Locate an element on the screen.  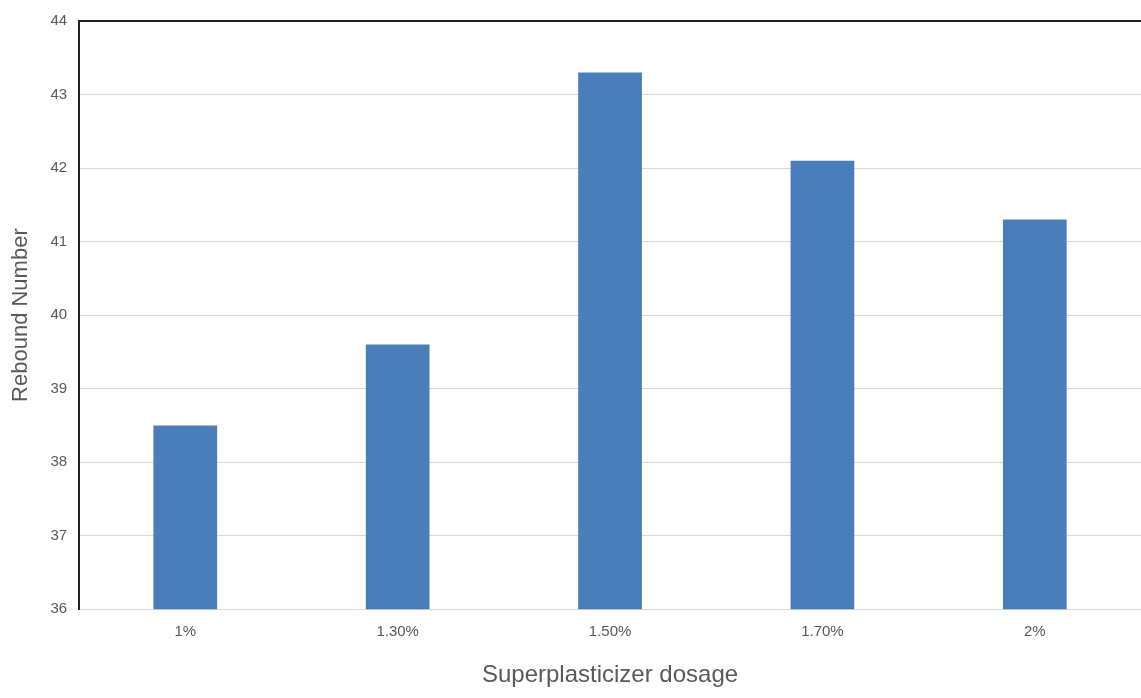
x-tick-label: 1.70% is located at coordinates (822, 631).